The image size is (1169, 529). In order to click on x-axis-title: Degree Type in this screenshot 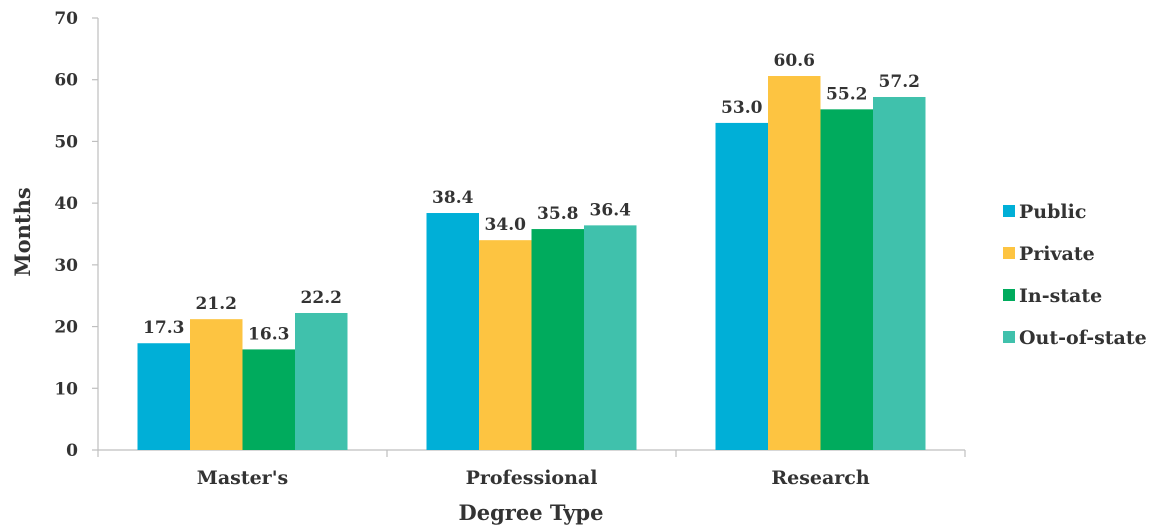, I will do `click(531, 512)`.